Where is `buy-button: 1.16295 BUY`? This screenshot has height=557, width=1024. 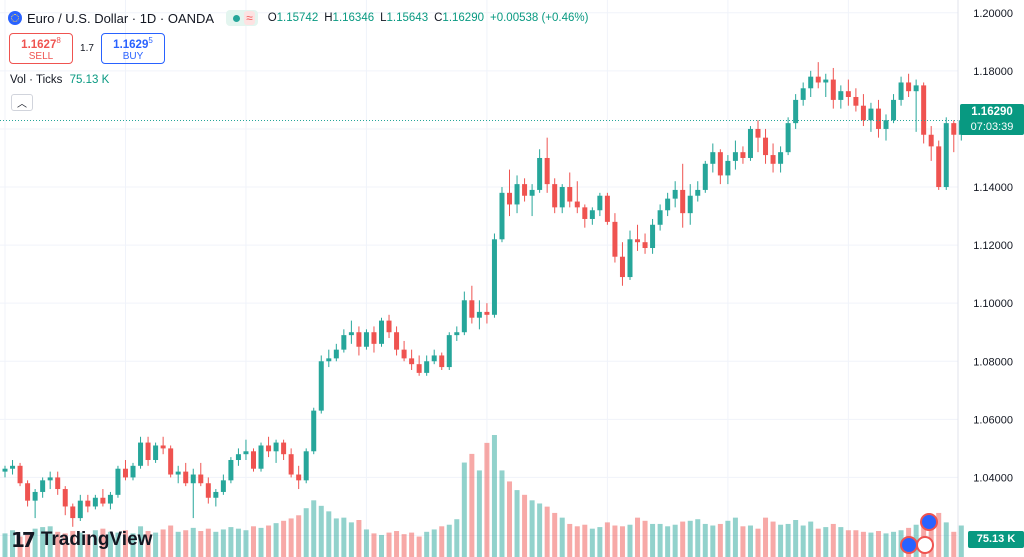 buy-button: 1.16295 BUY is located at coordinates (133, 48).